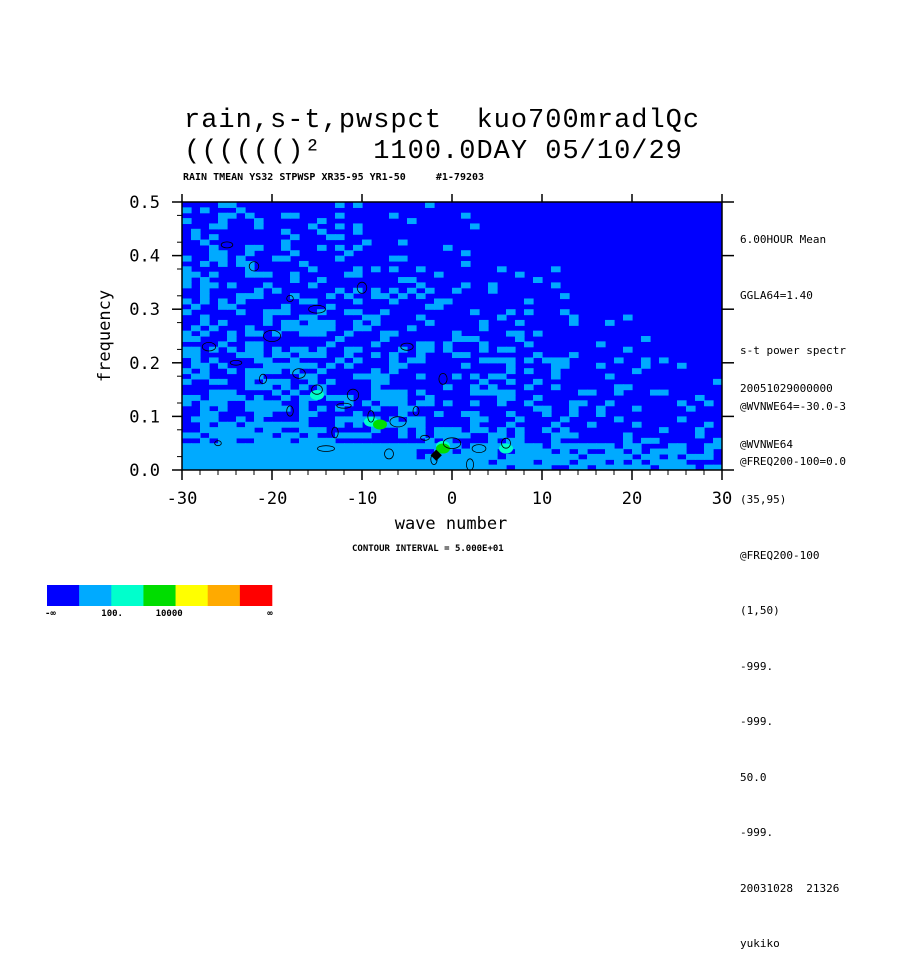 The width and height of the screenshot is (904, 972). Describe the element at coordinates (760, 610) in the screenshot. I see `side-info-line: (1,50)` at that location.